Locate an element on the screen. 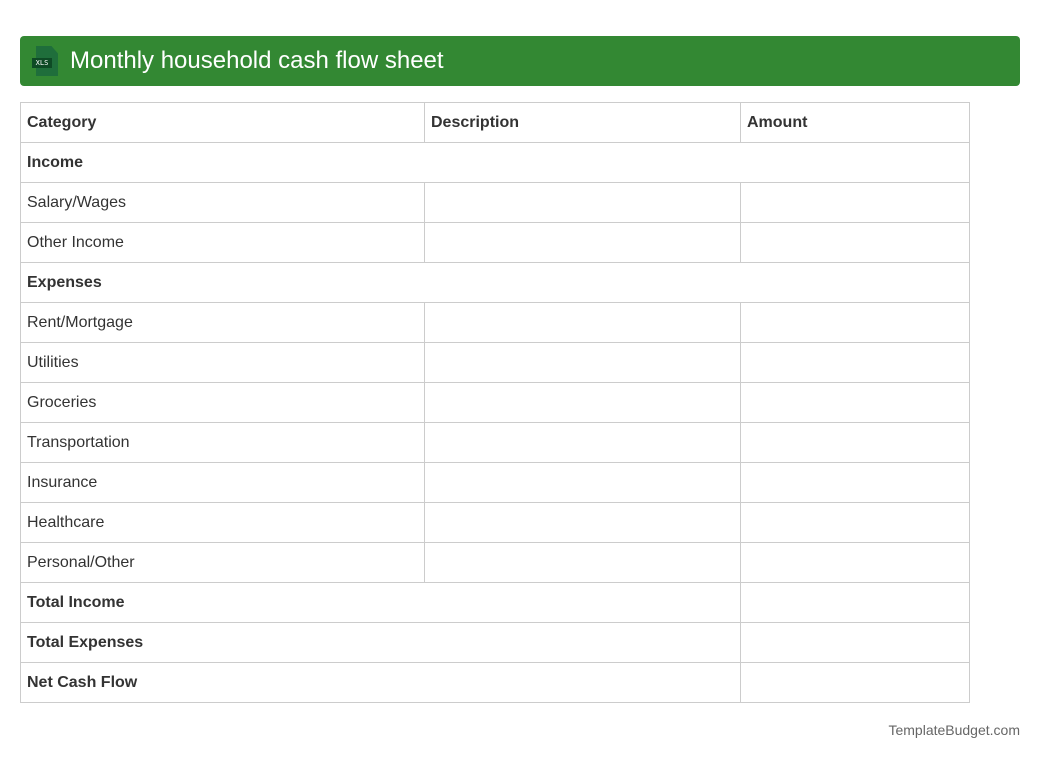 This screenshot has width=1040, height=760. table-row: Insurance is located at coordinates (495, 482).